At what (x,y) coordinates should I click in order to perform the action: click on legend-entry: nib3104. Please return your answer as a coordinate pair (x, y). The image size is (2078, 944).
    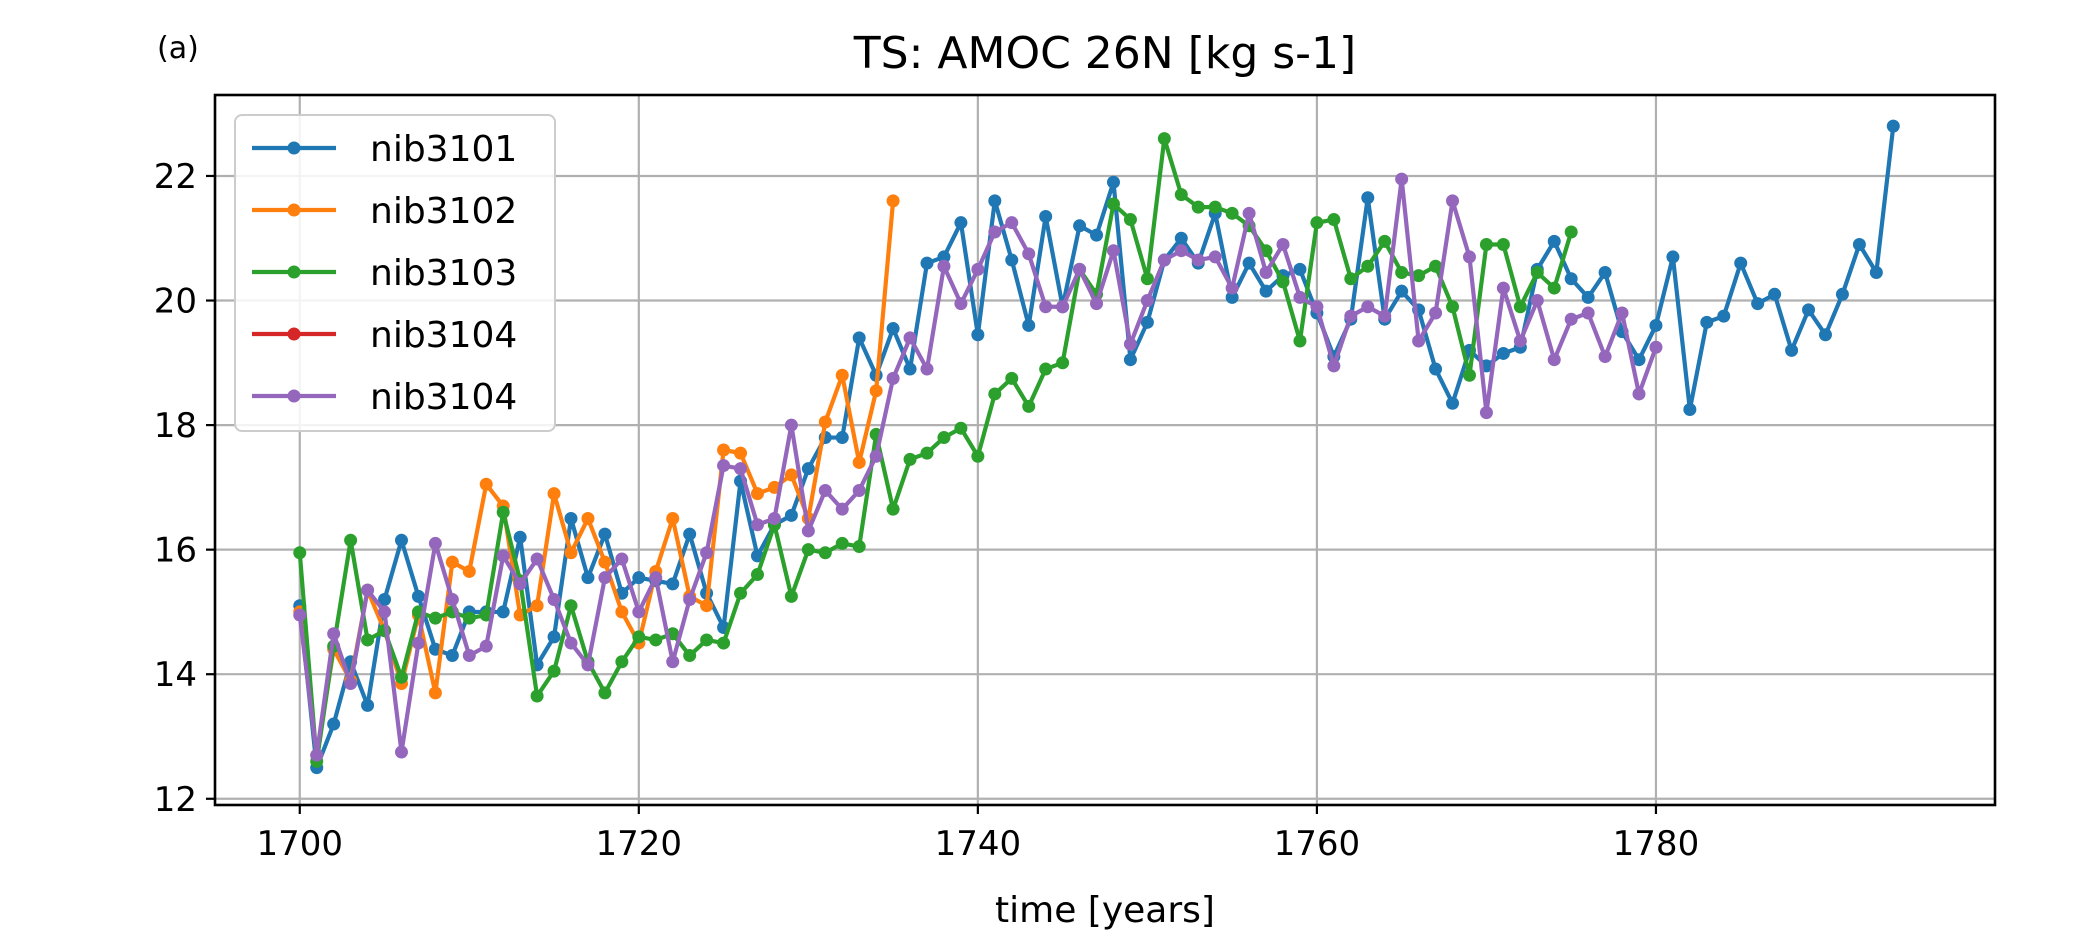
    Looking at the image, I should click on (384, 335).